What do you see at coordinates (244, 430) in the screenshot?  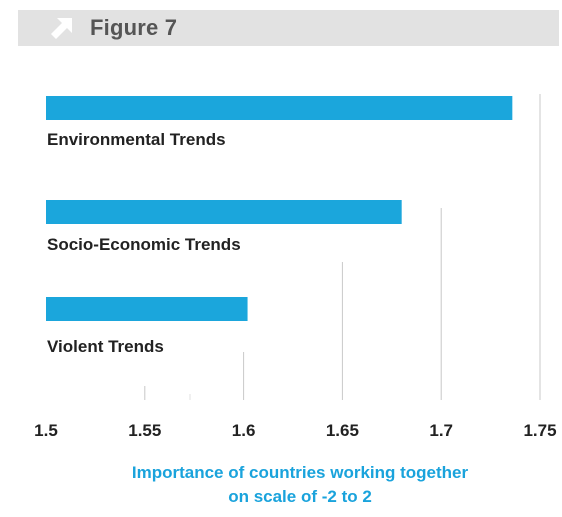 I see `x-tick-label-1-6: 1.6` at bounding box center [244, 430].